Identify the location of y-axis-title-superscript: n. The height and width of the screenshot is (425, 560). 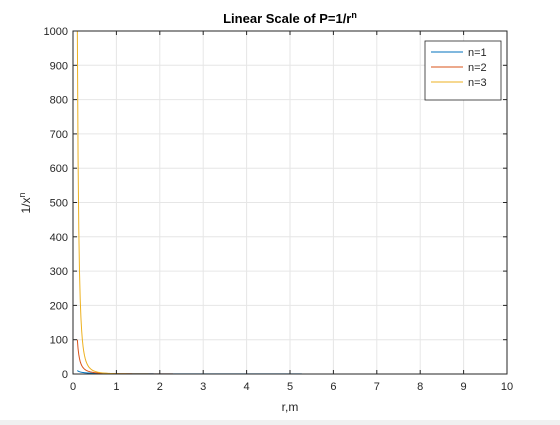
(22, 194).